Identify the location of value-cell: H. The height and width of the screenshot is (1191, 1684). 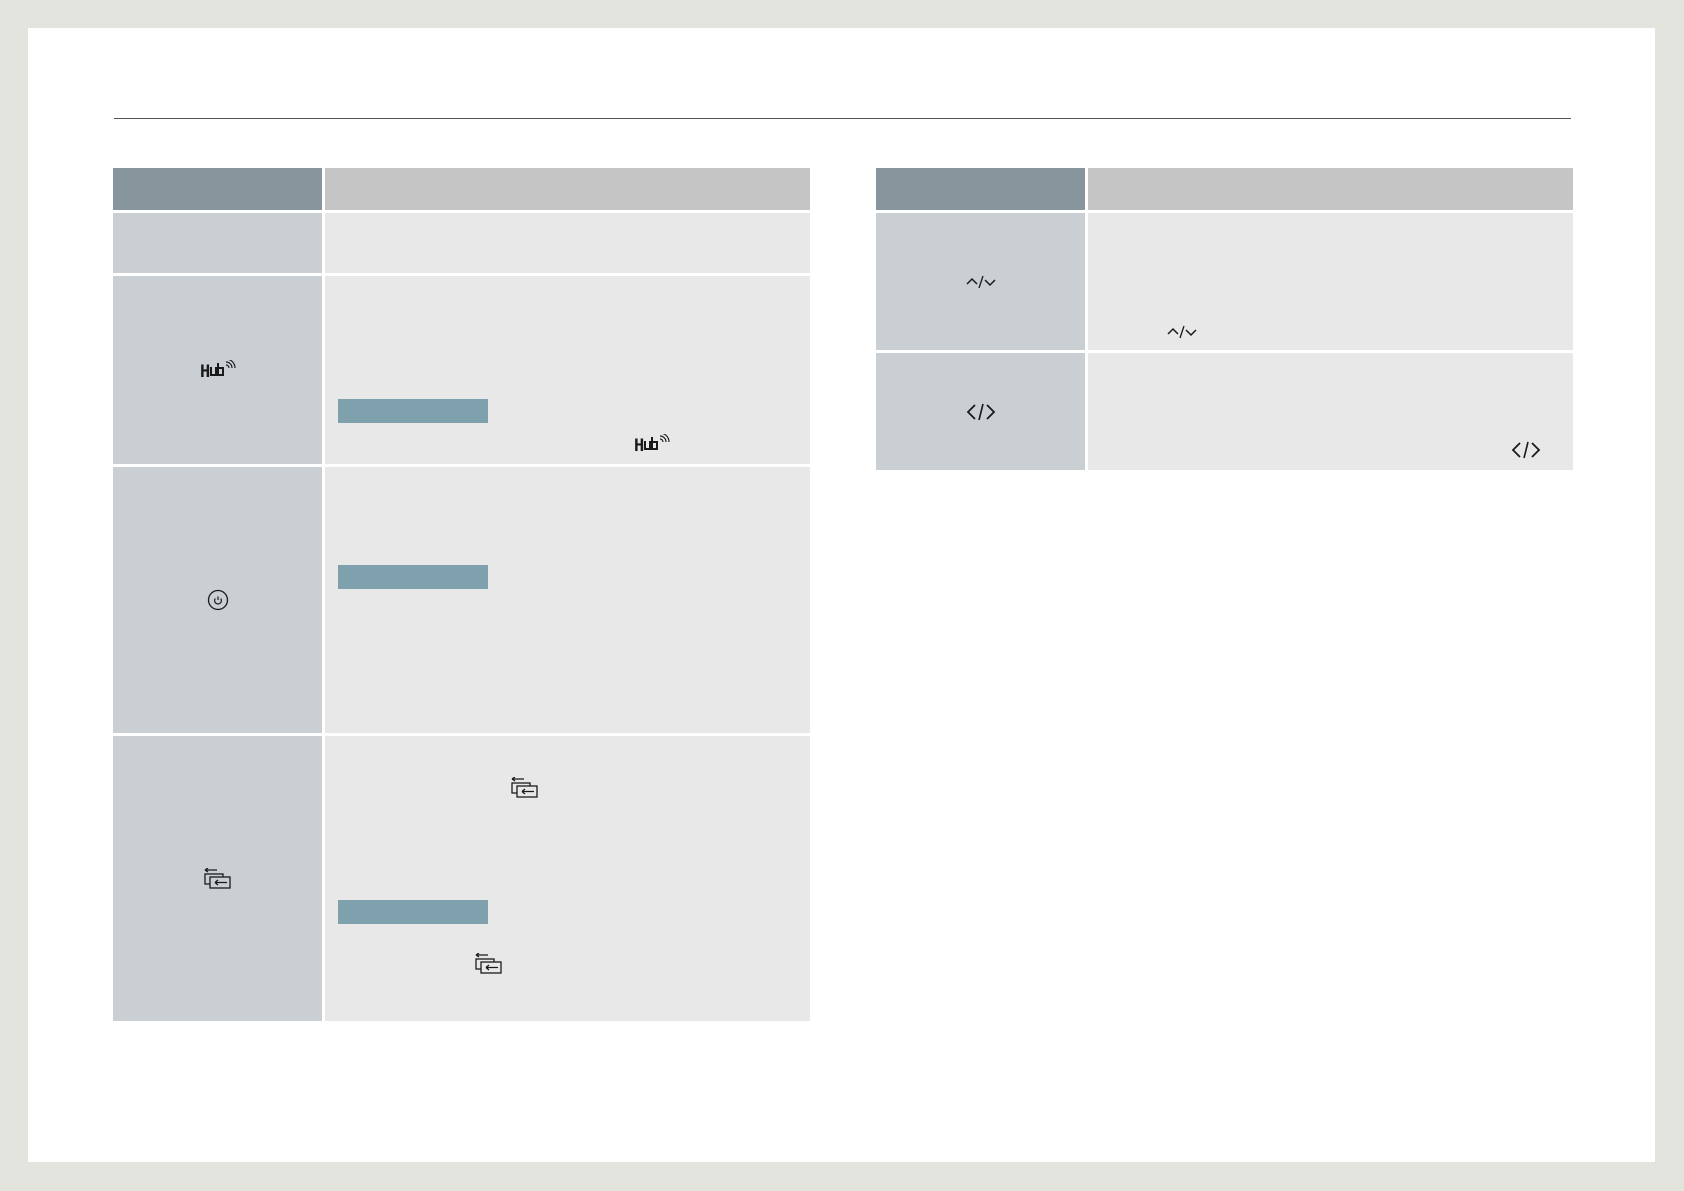
(567, 370).